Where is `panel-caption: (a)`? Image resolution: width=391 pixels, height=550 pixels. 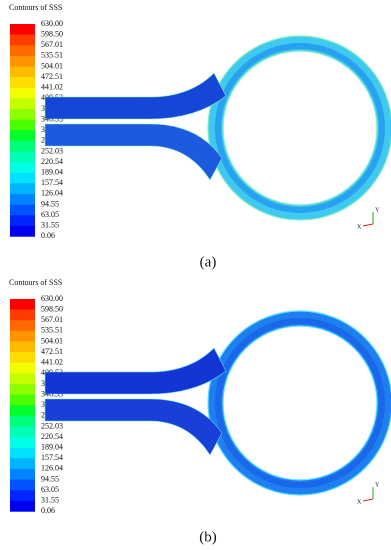
panel-caption: (a) is located at coordinates (208, 262).